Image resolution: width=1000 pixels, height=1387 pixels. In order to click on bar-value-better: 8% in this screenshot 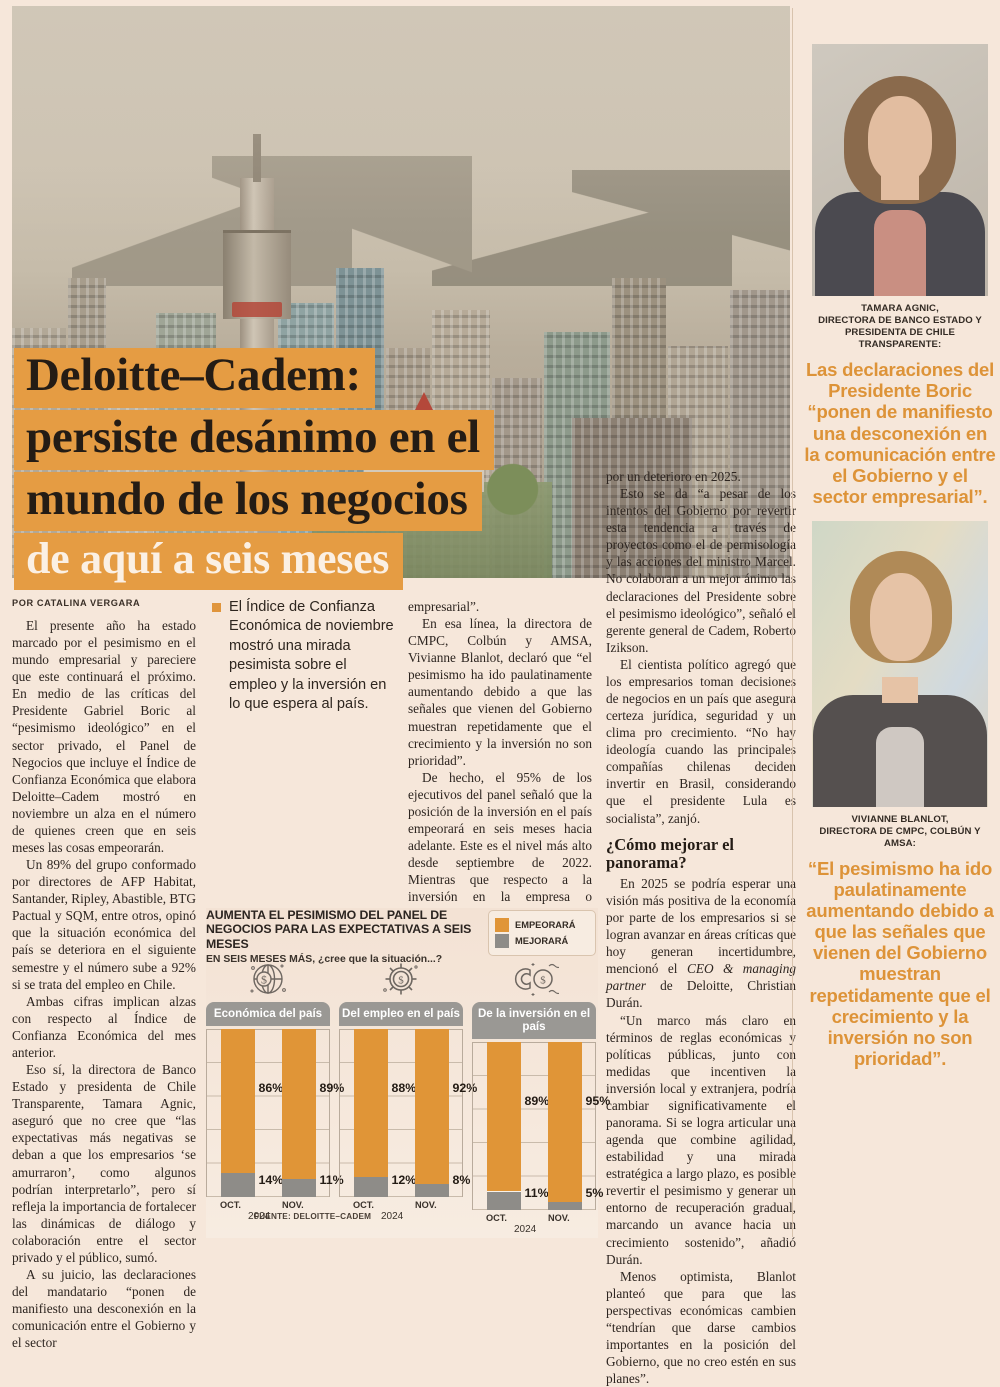, I will do `click(461, 1179)`.